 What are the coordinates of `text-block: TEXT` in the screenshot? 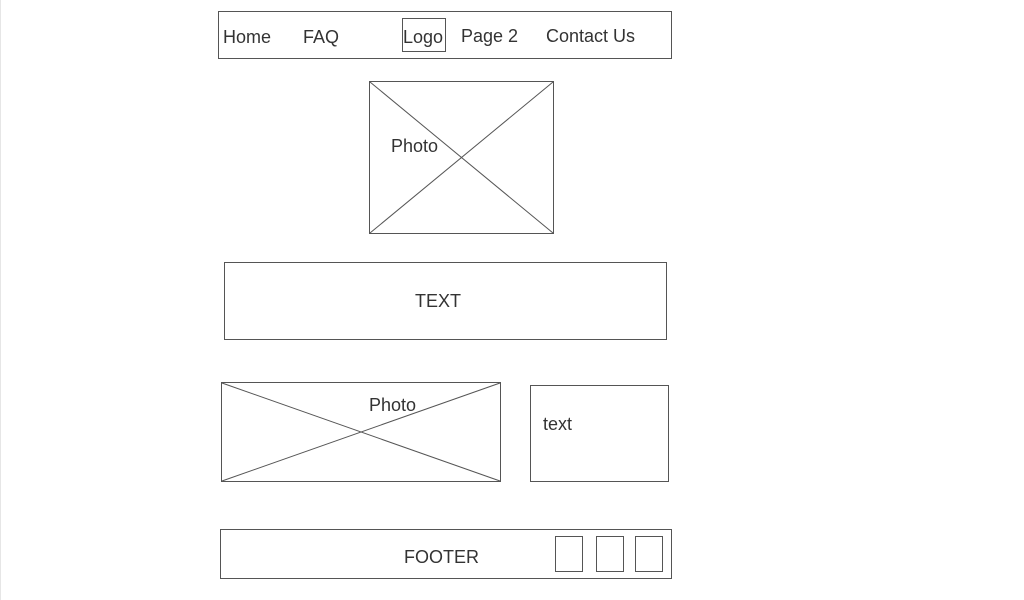 It's located at (445, 301).